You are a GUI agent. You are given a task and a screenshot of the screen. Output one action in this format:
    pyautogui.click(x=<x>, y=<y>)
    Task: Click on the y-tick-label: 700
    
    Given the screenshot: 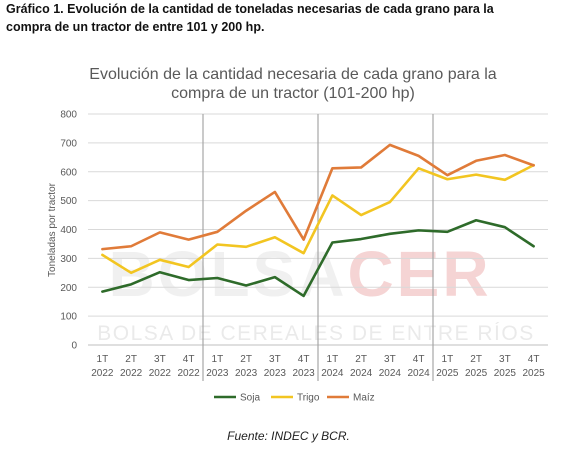 What is the action you would take?
    pyautogui.click(x=68, y=143)
    